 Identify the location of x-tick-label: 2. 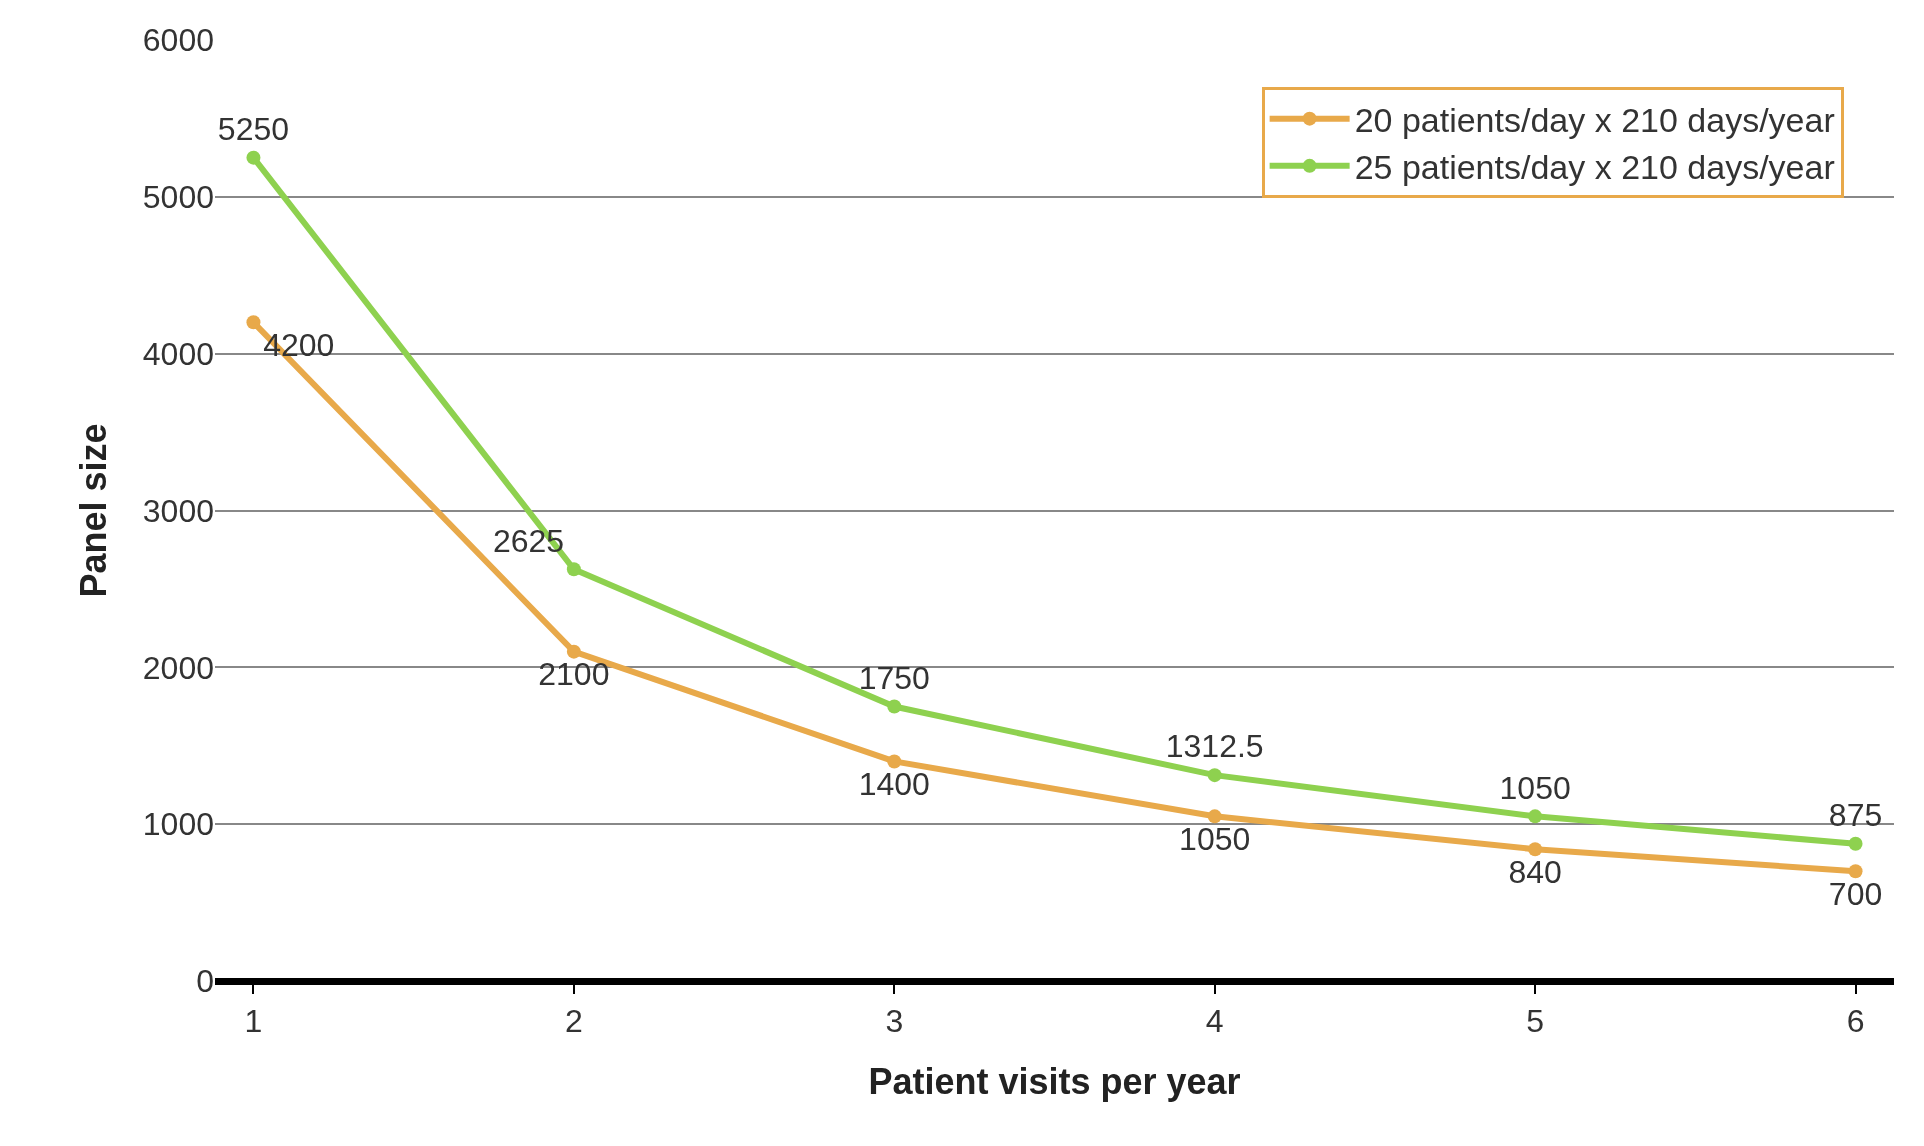
(573, 1021).